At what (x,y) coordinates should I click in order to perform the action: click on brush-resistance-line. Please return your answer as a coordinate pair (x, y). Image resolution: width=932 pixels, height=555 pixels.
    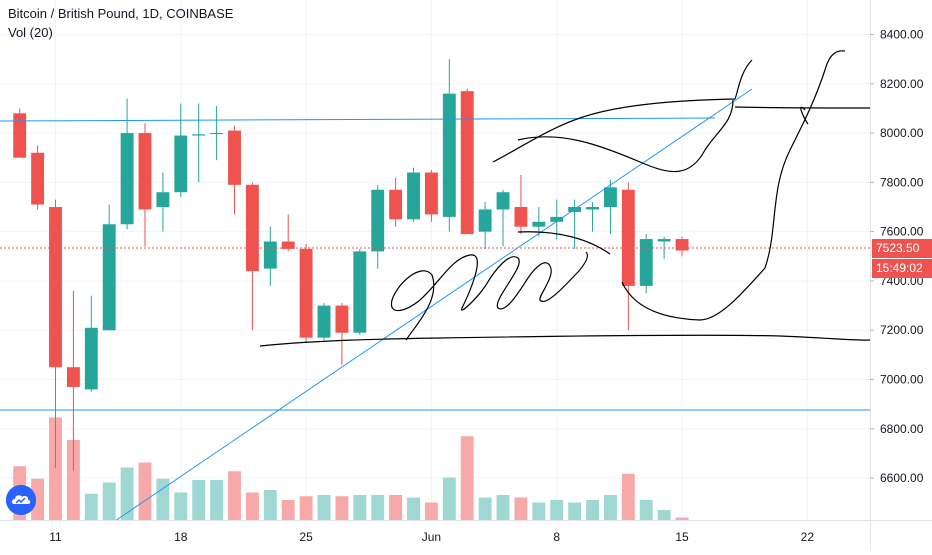
    Looking at the image, I should click on (802, 107).